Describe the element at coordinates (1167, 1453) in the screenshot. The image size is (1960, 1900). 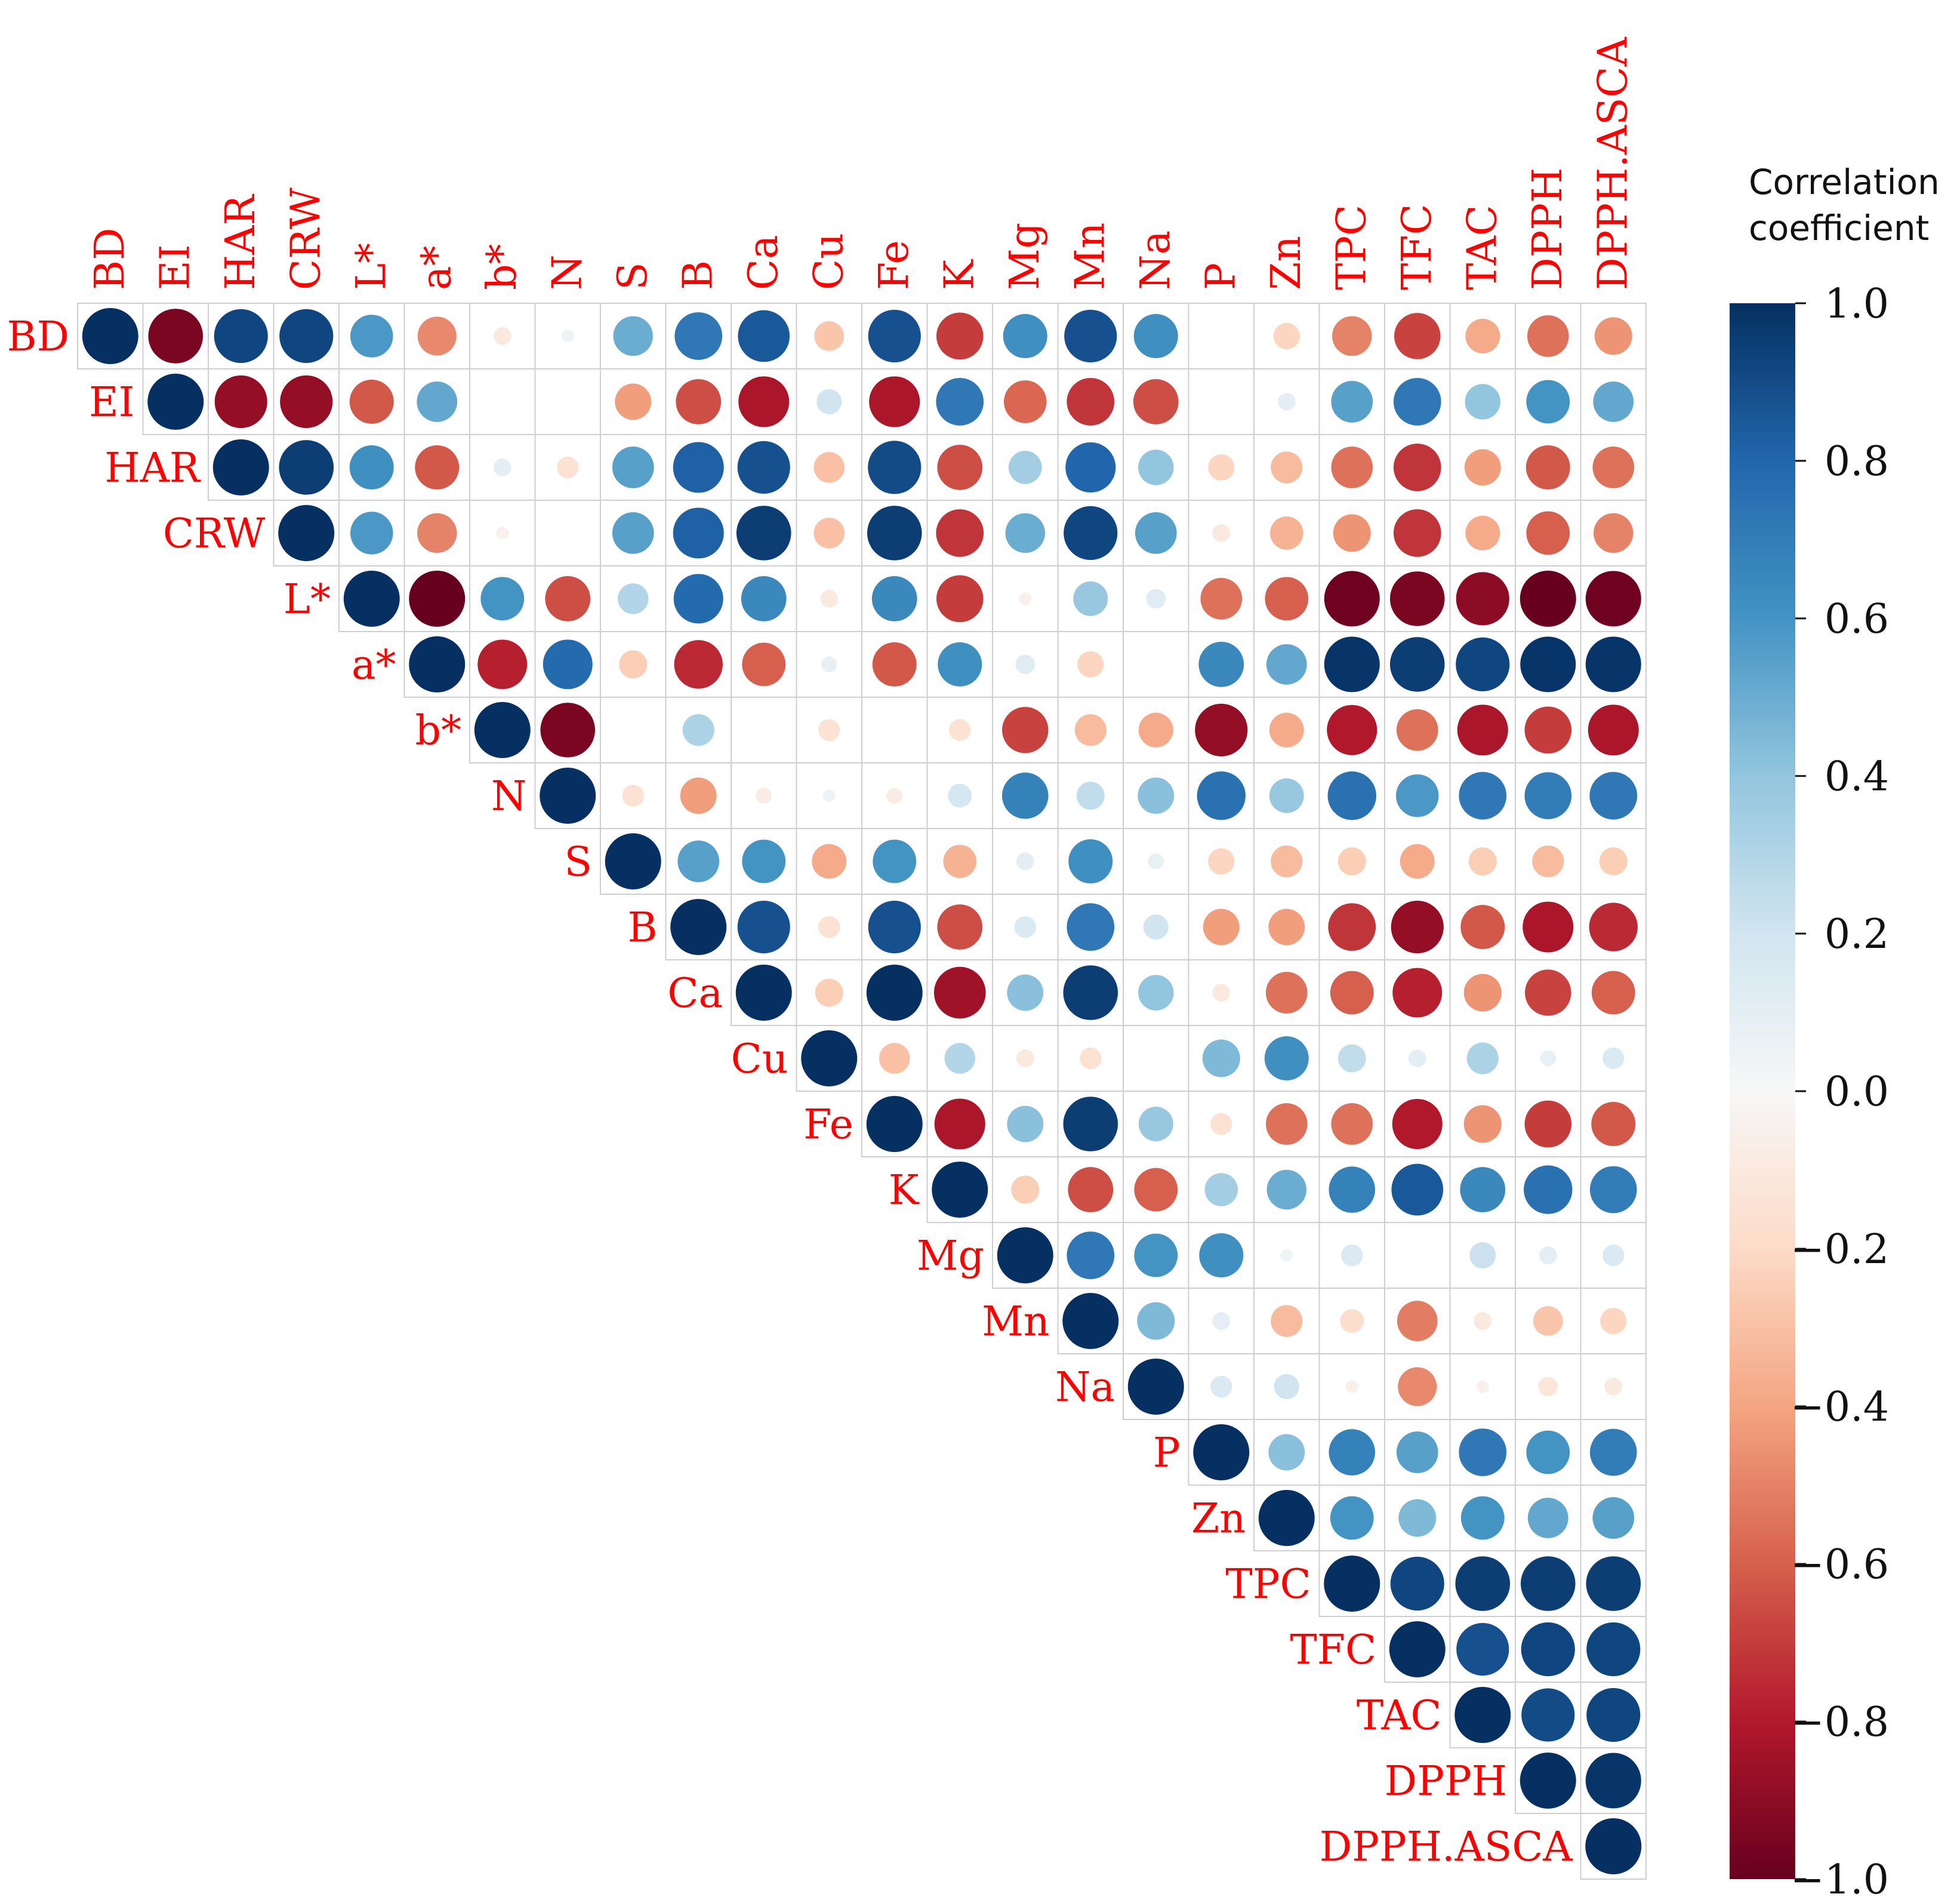
I see `row-label-p: P` at that location.